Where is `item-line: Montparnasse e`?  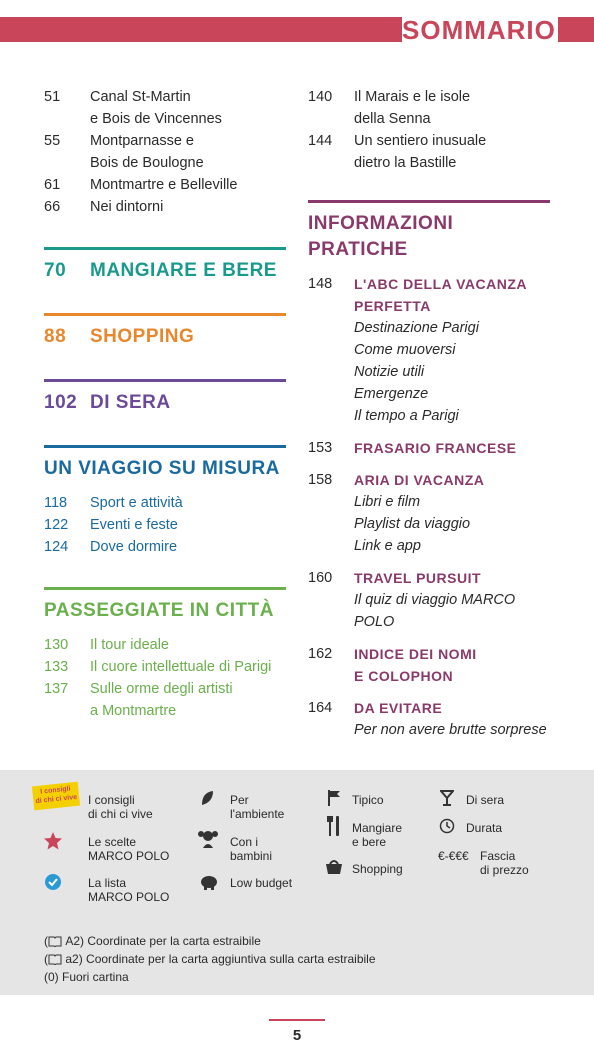
item-line: Montparnasse e is located at coordinates (142, 141).